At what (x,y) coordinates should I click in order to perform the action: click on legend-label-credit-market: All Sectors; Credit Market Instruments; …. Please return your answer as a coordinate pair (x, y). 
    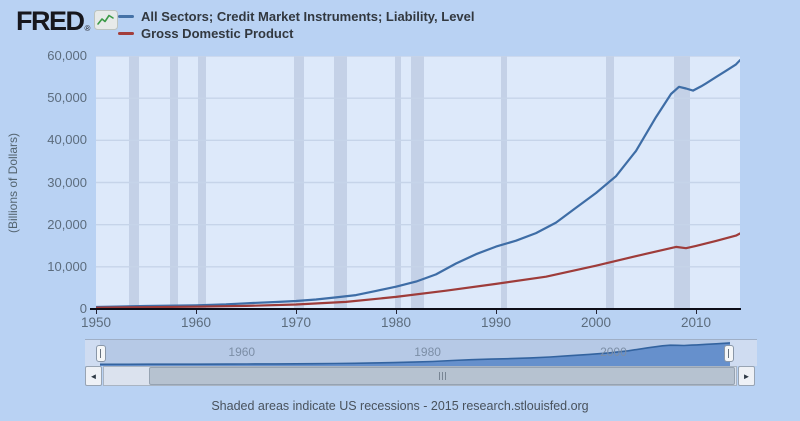
    Looking at the image, I should click on (308, 16).